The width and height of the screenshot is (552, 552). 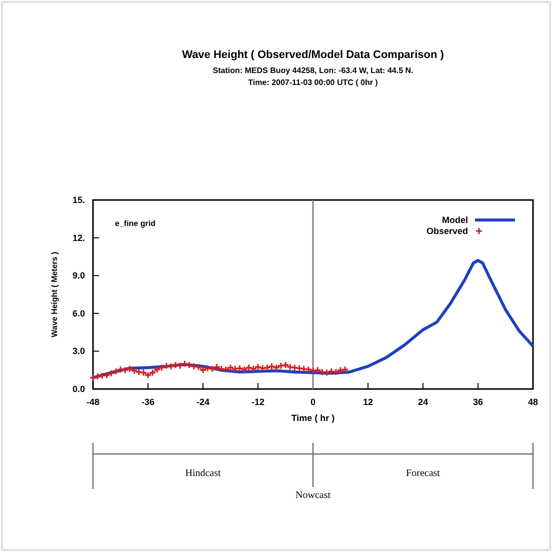 I want to click on y-tick-label: 3.0, so click(x=78, y=351).